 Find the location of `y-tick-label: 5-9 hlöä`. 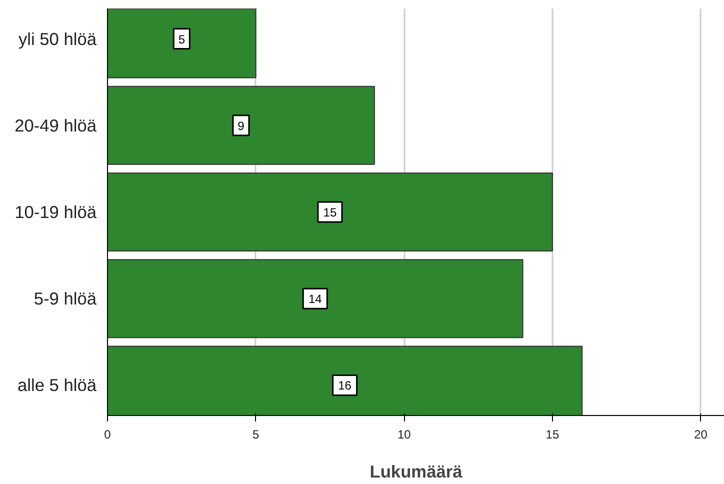

y-tick-label: 5-9 hlöä is located at coordinates (65, 298).